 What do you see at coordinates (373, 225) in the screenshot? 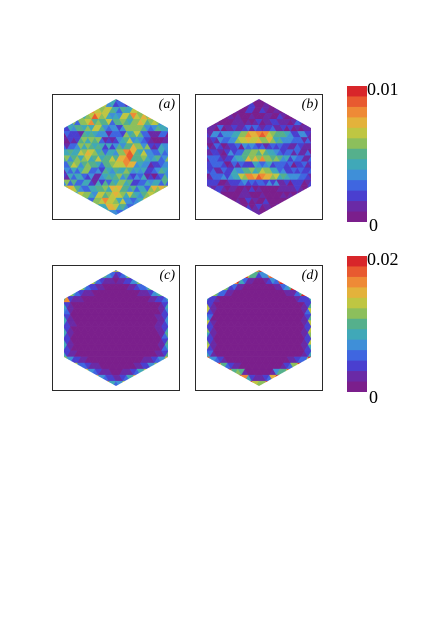
I see `colorbar-top-min-label: 0` at bounding box center [373, 225].